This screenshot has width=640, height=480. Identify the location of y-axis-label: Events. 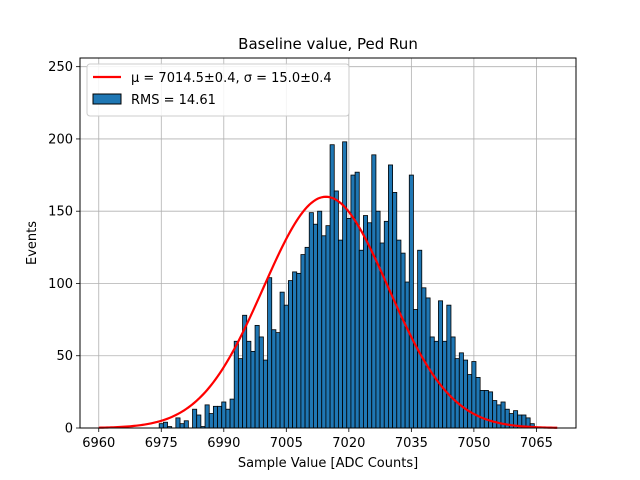
(32, 243).